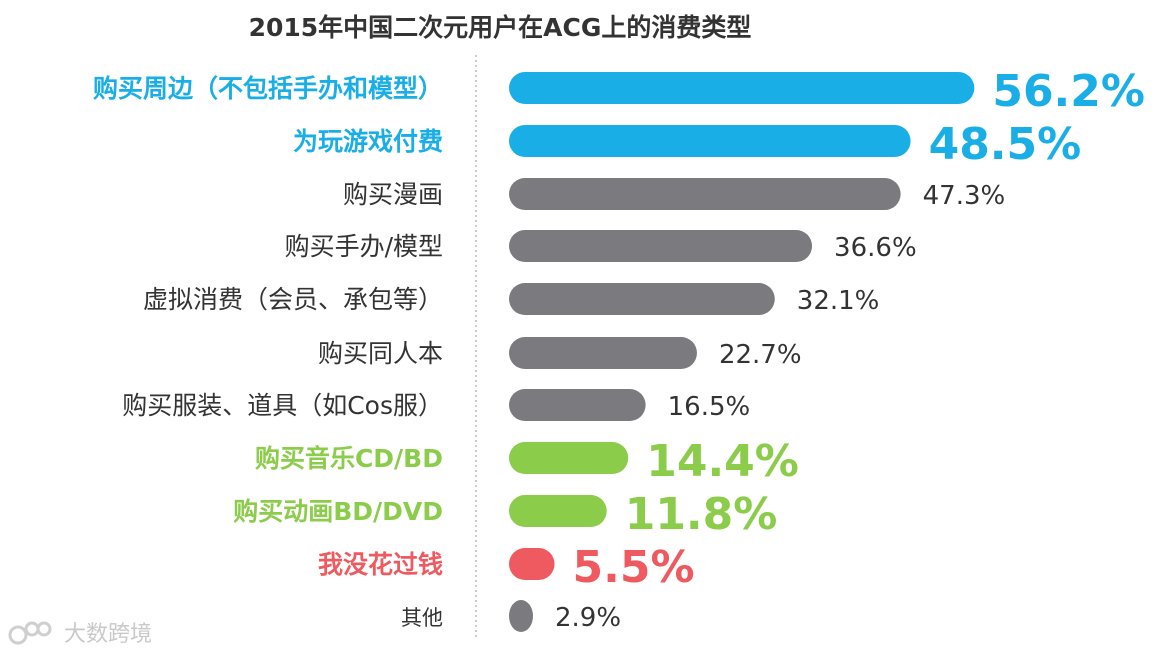 The image size is (1160, 652). I want to click on value-label: 36.6%, so click(875, 248).